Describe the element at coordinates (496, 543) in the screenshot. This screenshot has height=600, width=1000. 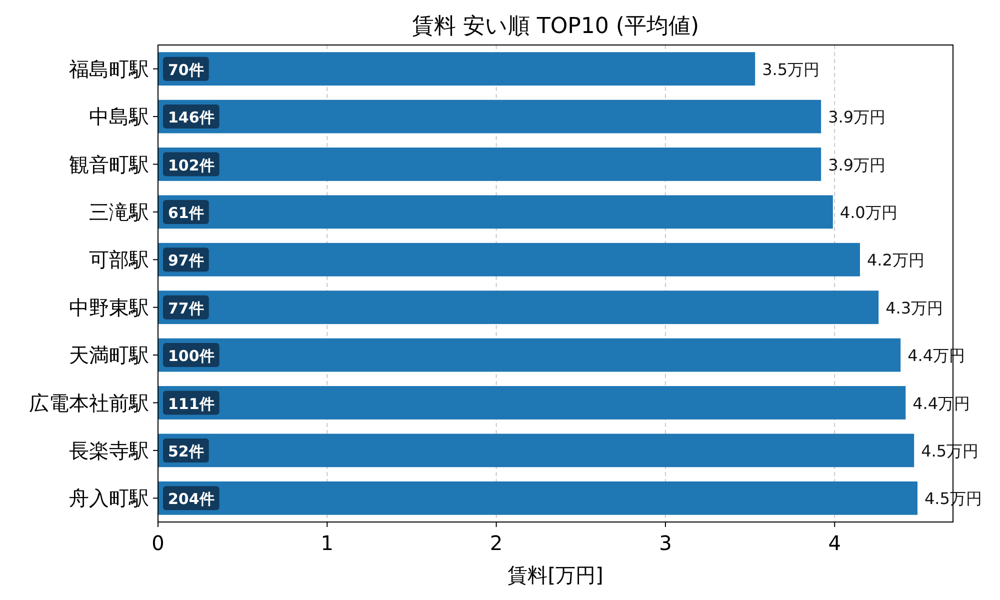
I see `x-tick-label: 2` at that location.